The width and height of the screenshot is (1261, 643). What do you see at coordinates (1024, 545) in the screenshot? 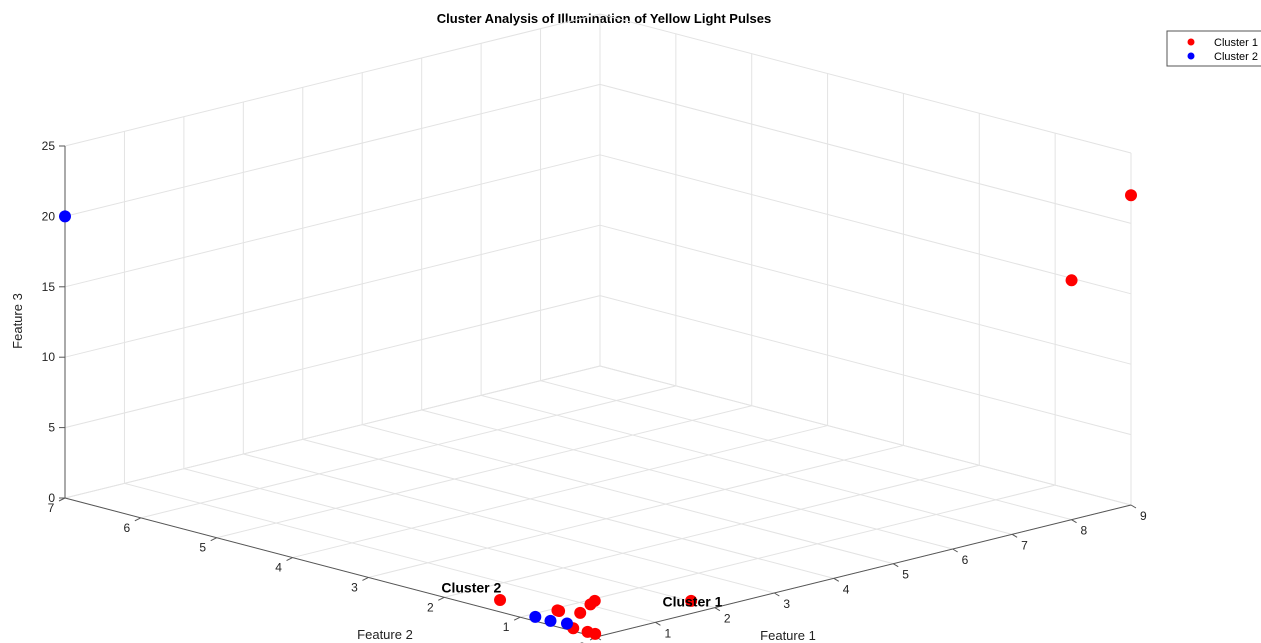
I see `x-tick-label: 7` at bounding box center [1024, 545].